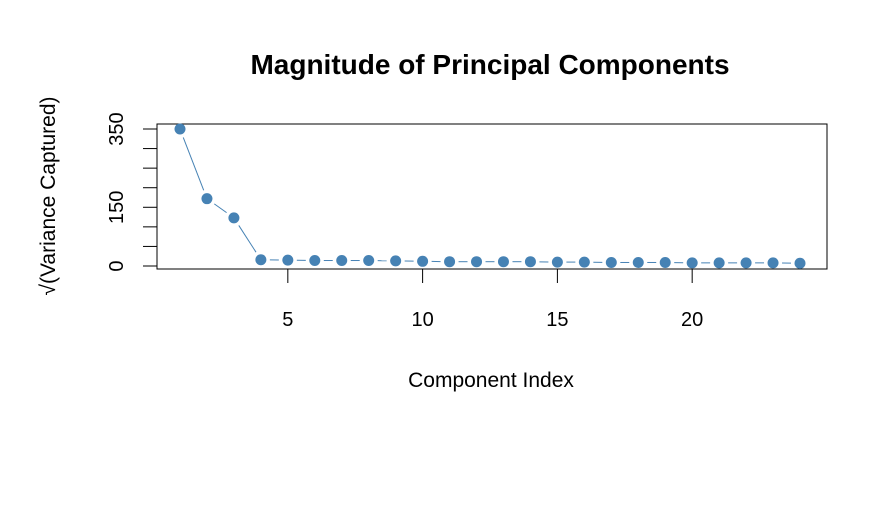 The image size is (889, 519). What do you see at coordinates (557, 320) in the screenshot?
I see `x-tick-label-15: 15` at bounding box center [557, 320].